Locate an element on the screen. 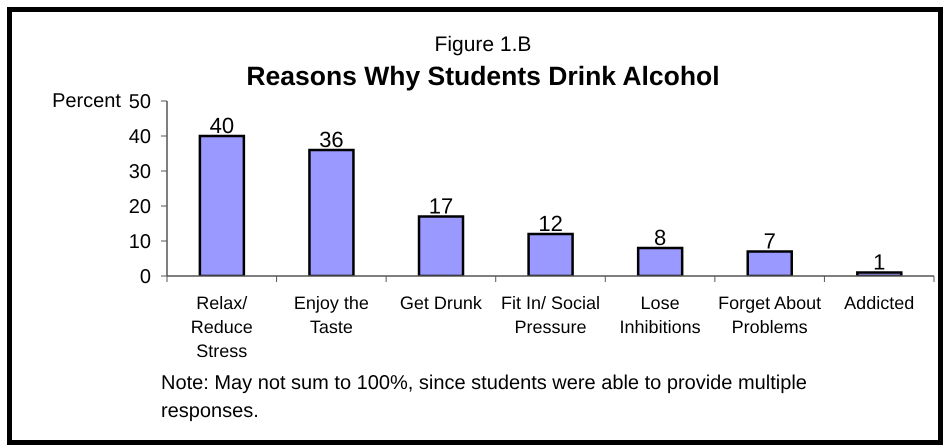  text: Note: May not sum to 100%, since students were able to provide multiple responses. is located at coordinates (484, 397).